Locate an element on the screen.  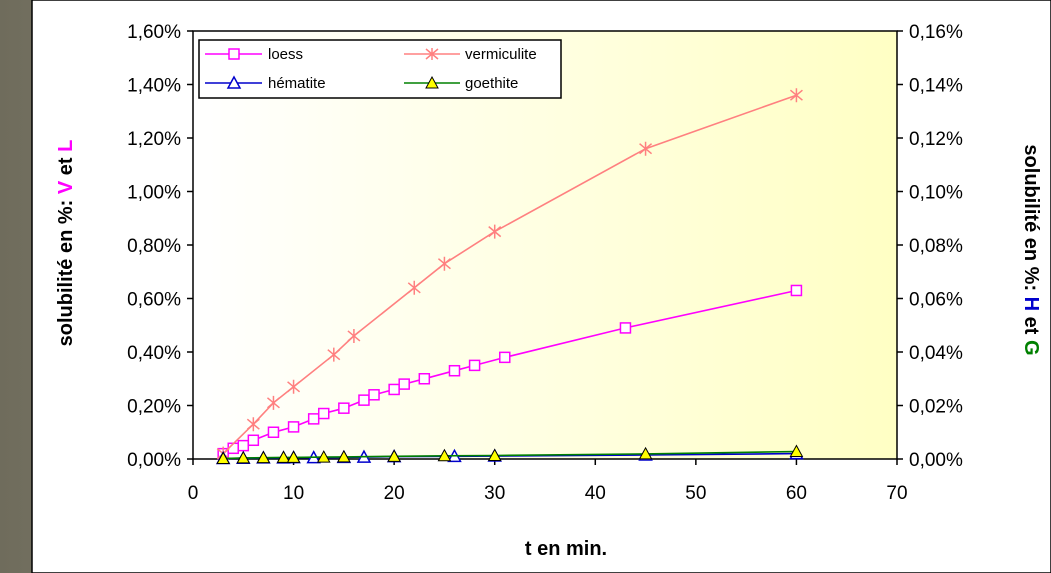
x-tick-label: 70 is located at coordinates (896, 493).